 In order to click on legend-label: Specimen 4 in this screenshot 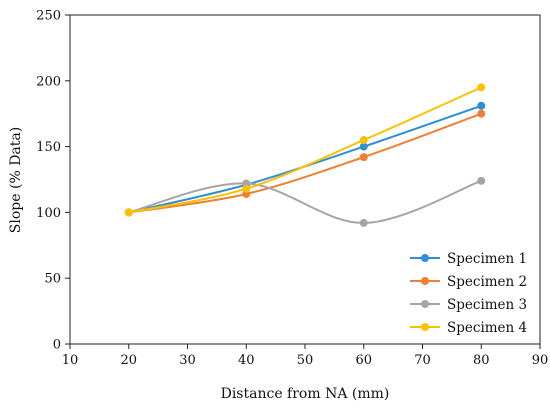, I will do `click(487, 328)`.